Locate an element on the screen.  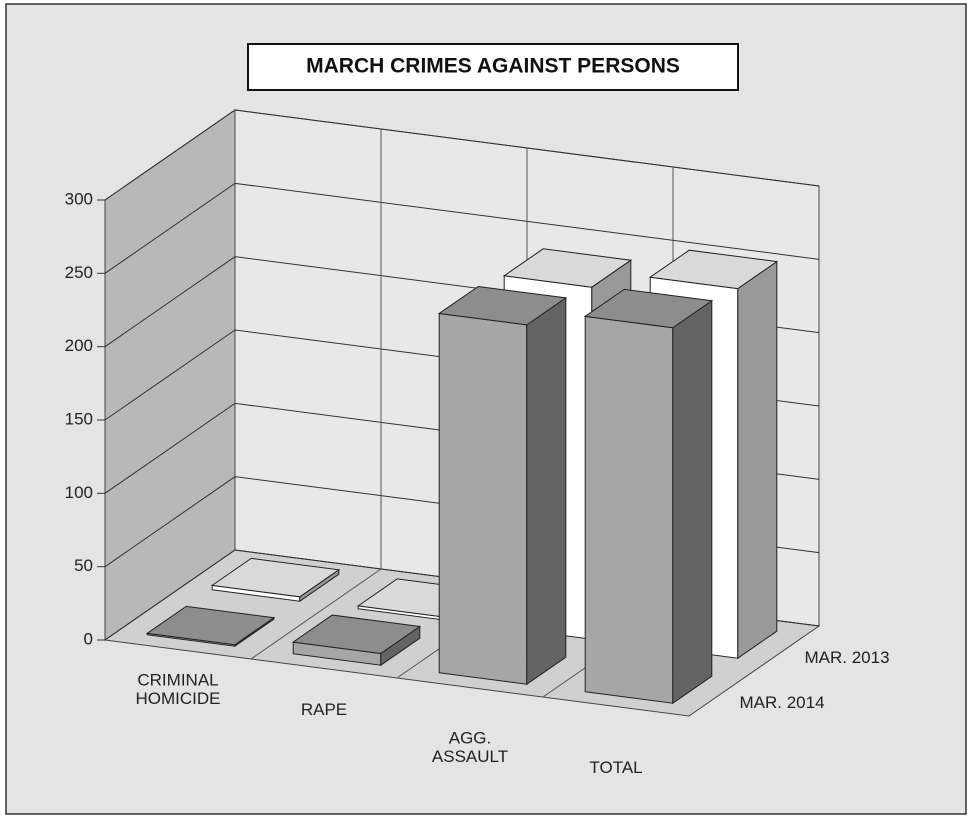
y-tick-label: 200 is located at coordinates (79, 345).